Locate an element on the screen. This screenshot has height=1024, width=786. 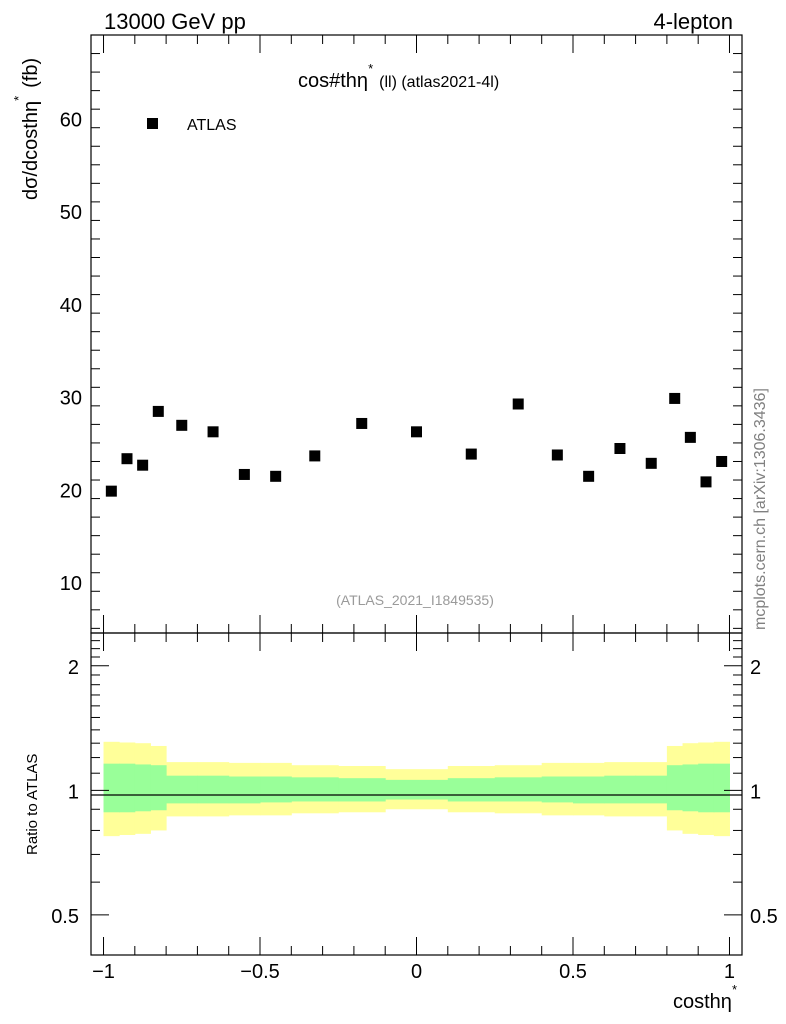
main-y-tick-label: 10 is located at coordinates (71, 584).